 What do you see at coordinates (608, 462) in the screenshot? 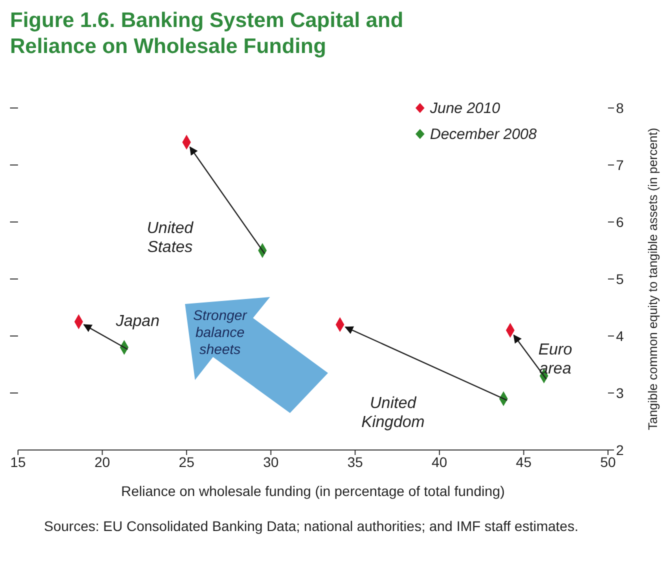
I see `x-tick-label: 50` at bounding box center [608, 462].